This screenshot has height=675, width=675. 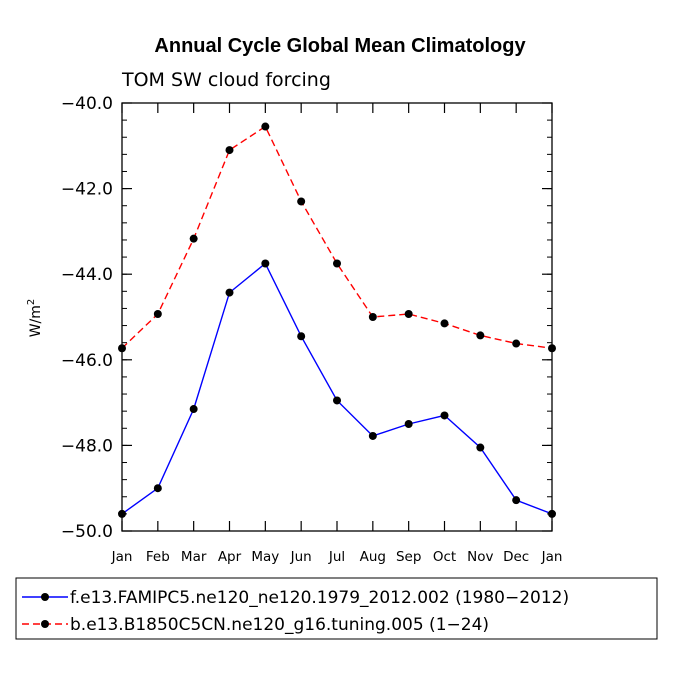 I want to click on x-tick-label: Aug, so click(x=373, y=557).